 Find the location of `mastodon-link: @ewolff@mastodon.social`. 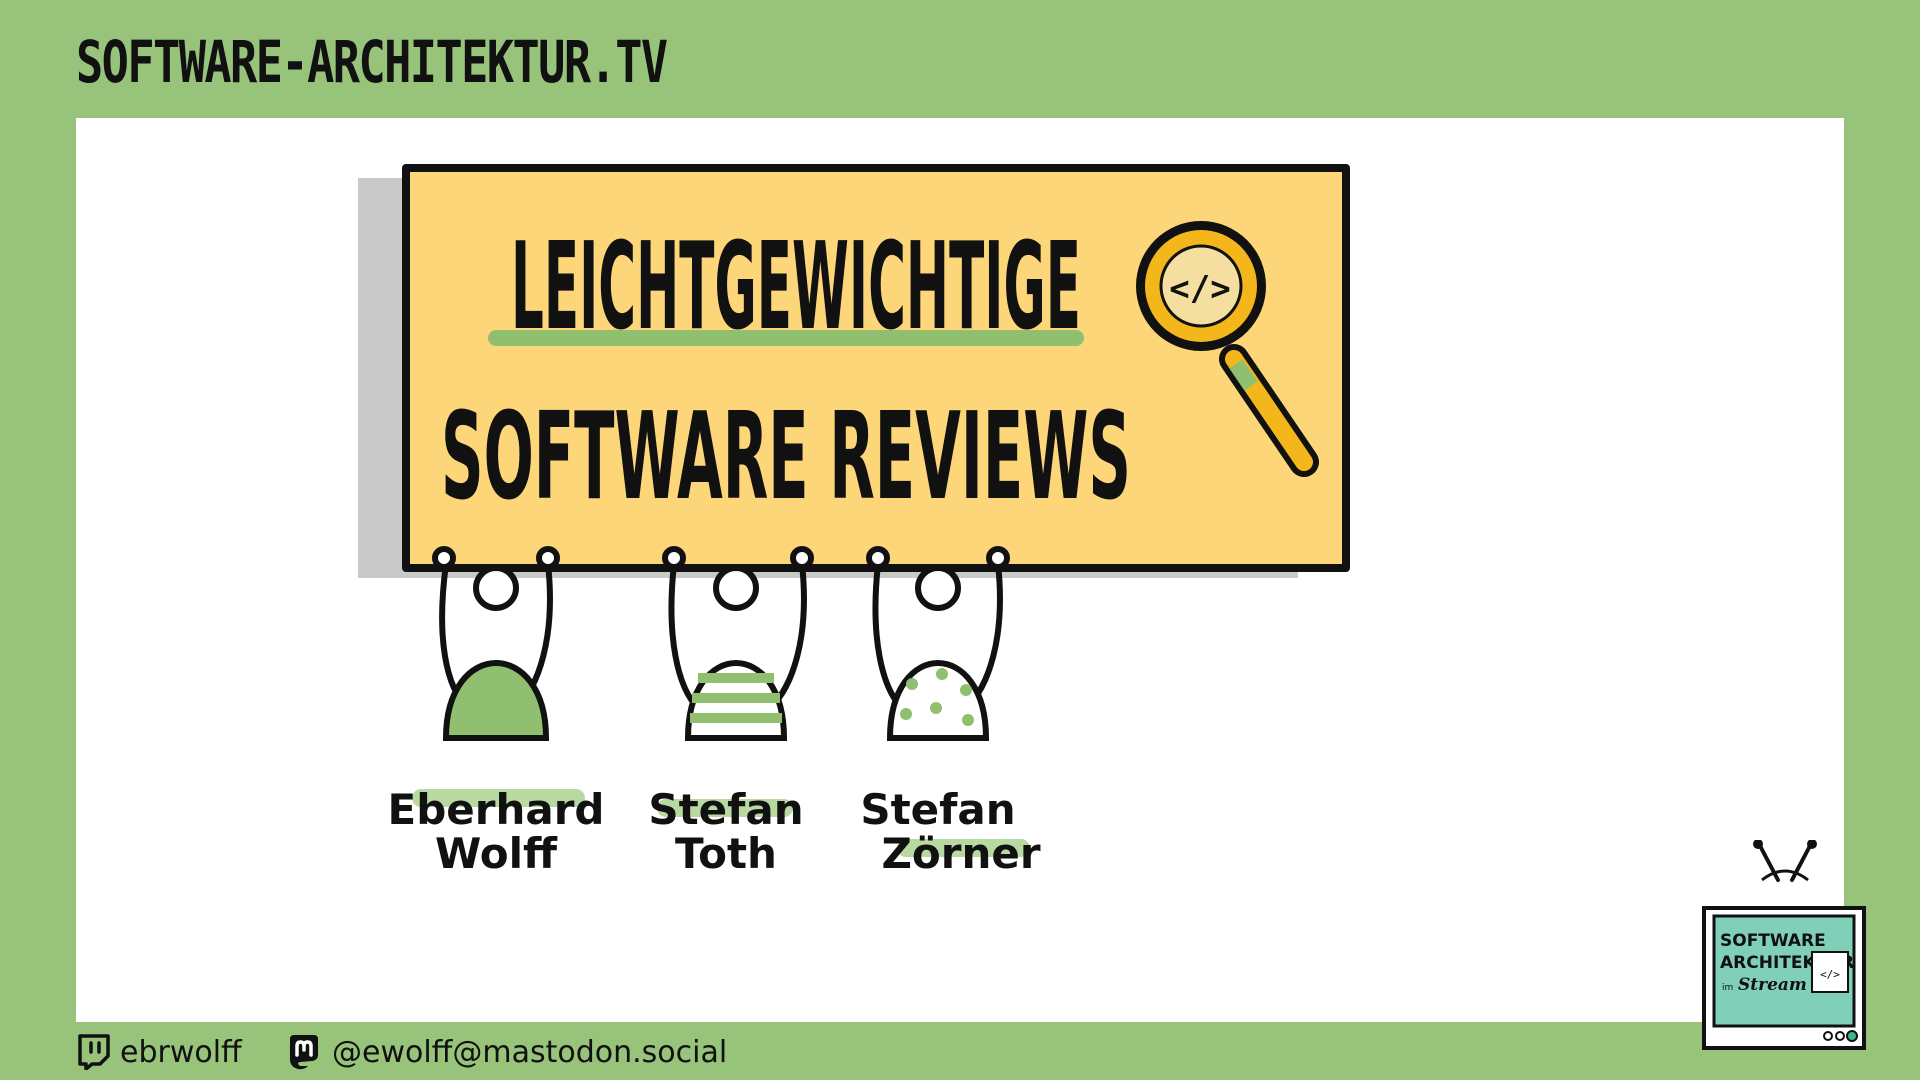

mastodon-link: @ewolff@mastodon.social is located at coordinates (506, 1052).